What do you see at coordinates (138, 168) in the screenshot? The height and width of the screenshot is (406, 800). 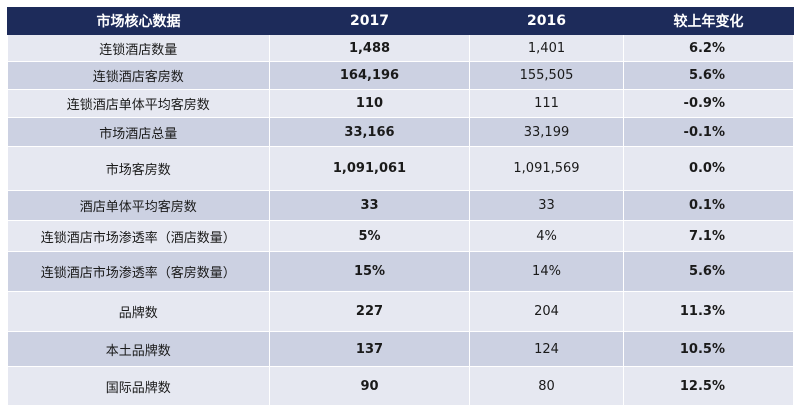 I see `metric-cell: 市场客房数` at bounding box center [138, 168].